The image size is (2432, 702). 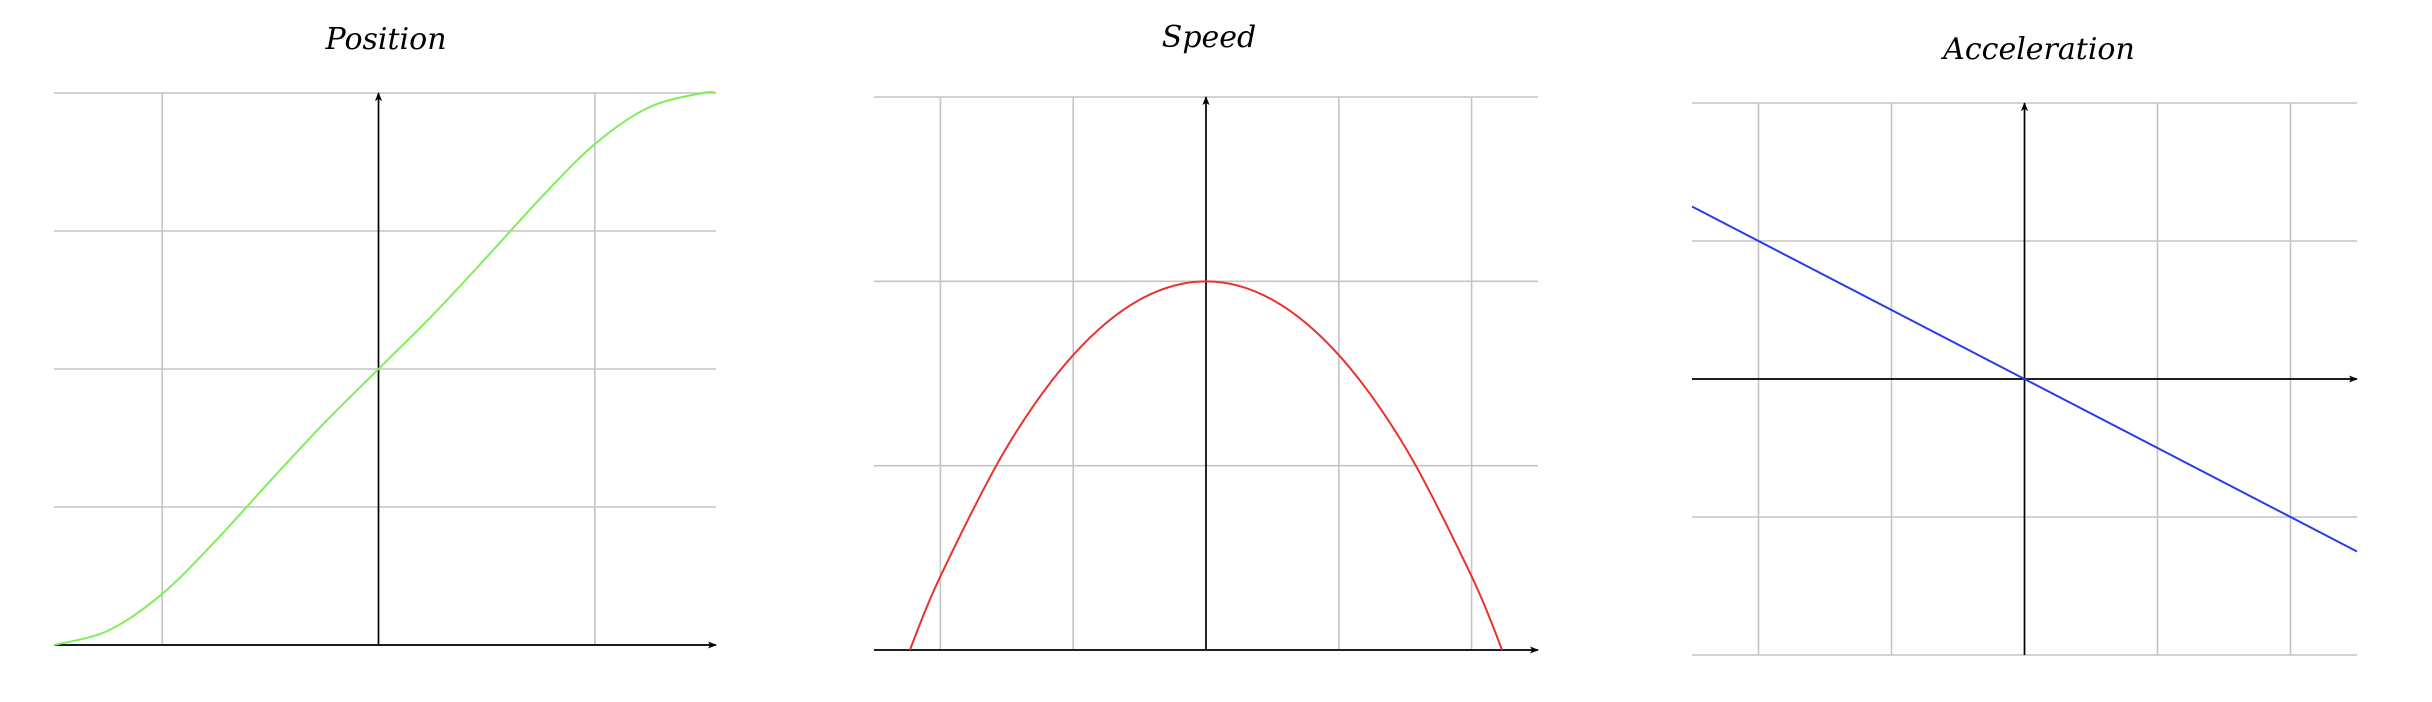 What do you see at coordinates (2024, 379) in the screenshot?
I see `acceleration-curve` at bounding box center [2024, 379].